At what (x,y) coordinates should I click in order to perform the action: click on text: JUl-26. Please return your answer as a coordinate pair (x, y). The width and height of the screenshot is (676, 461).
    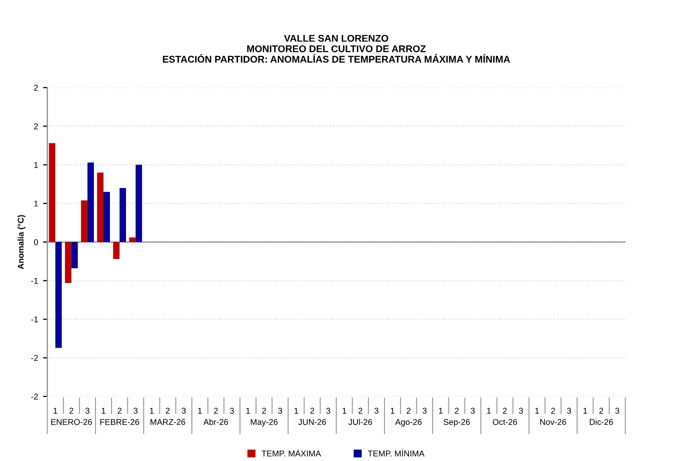
    Looking at the image, I should click on (360, 421).